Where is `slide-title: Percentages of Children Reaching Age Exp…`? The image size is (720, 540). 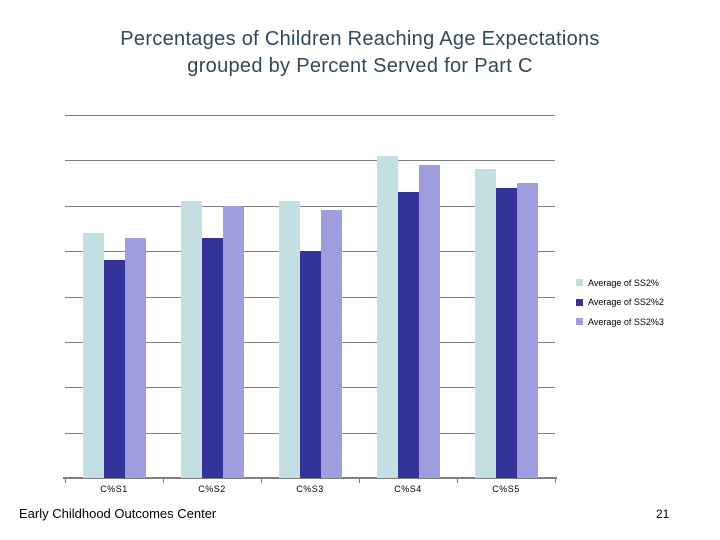 slide-title: Percentages of Children Reaching Age Exp… is located at coordinates (360, 52).